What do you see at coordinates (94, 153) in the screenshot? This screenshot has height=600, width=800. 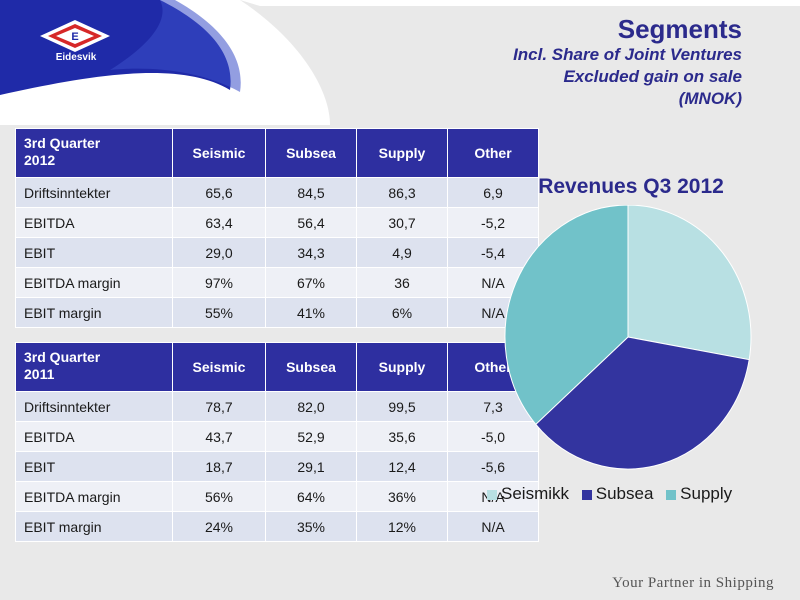 I see `table-corner-header: 3rd Quarter 2012` at bounding box center [94, 153].